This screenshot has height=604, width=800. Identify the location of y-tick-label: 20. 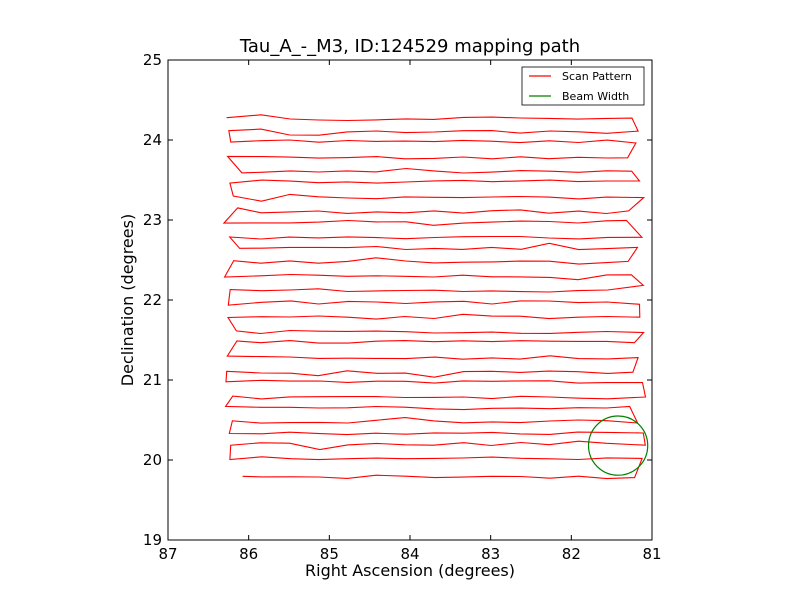
(152, 460).